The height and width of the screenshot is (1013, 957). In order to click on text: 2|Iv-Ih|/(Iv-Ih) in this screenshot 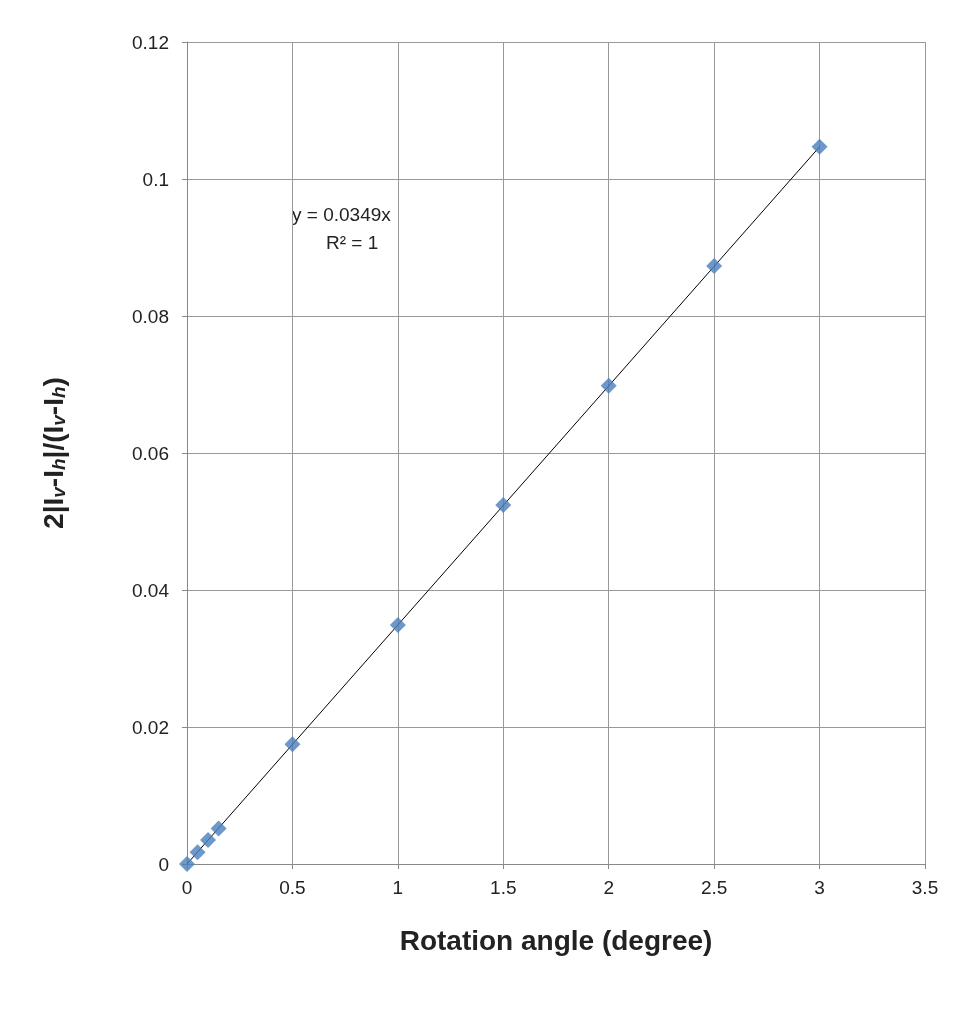, I will do `click(53, 453)`.